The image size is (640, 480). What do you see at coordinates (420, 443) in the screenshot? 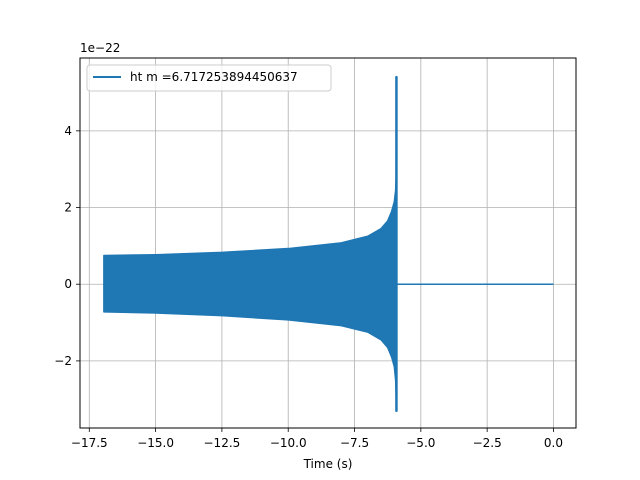
I see `x-tick-label: −5.0` at bounding box center [420, 443].